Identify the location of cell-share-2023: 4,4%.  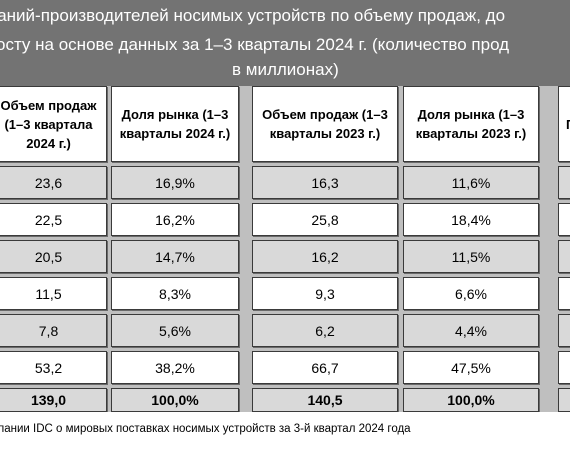
(471, 330).